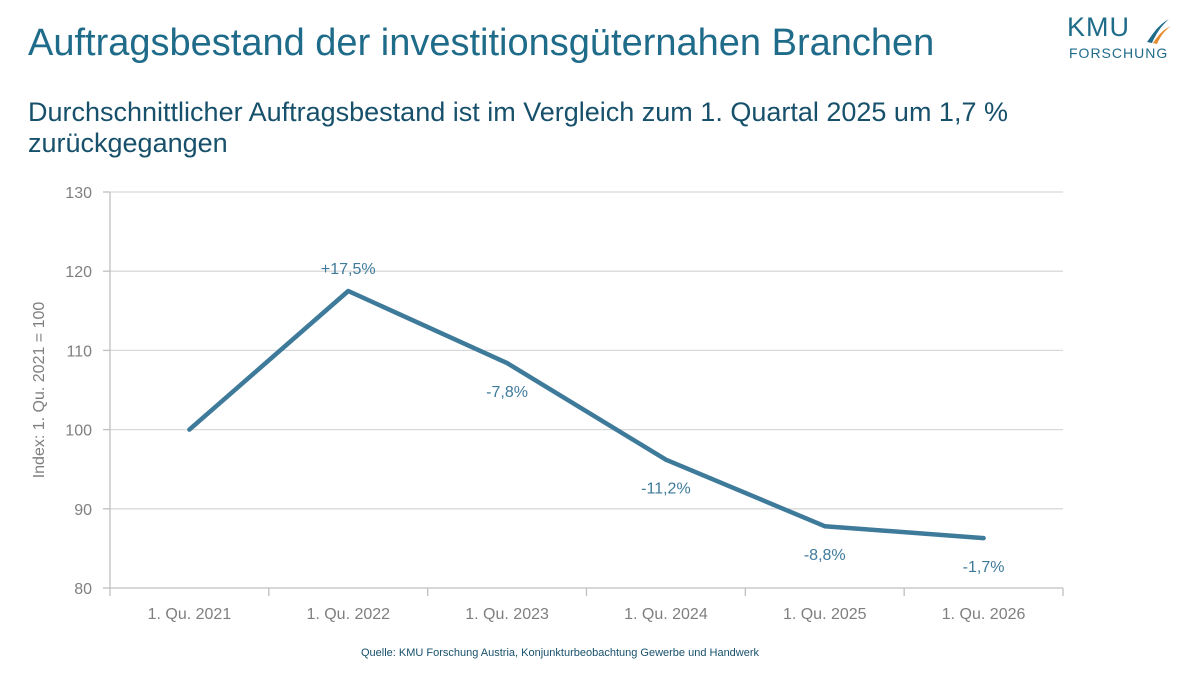 This screenshot has width=1200, height=675. I want to click on data-label: -1,7%, so click(984, 567).